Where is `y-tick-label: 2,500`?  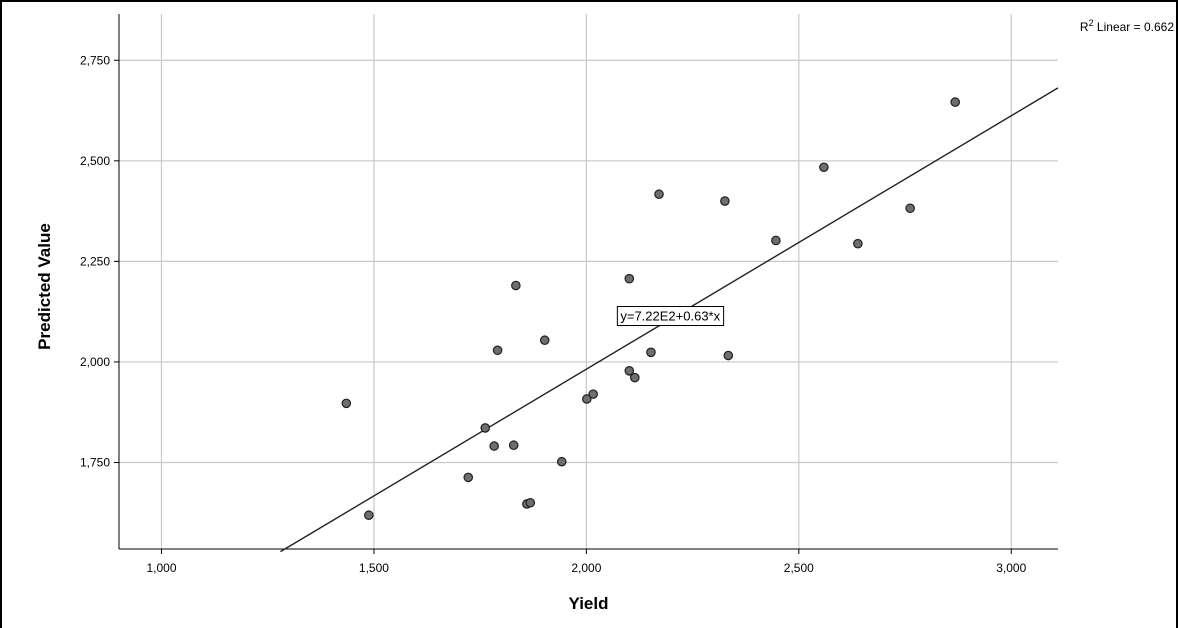
y-tick-label: 2,500 is located at coordinates (95, 161).